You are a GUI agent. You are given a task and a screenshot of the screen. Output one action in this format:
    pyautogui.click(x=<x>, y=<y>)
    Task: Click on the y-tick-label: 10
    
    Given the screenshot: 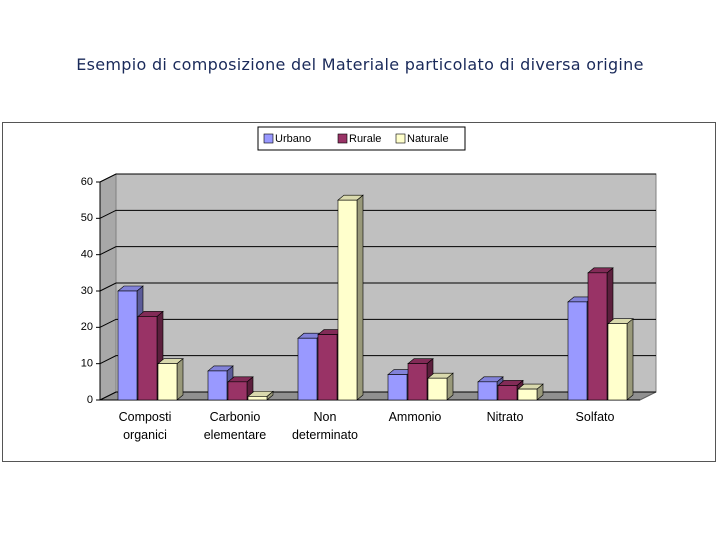 What is the action you would take?
    pyautogui.click(x=87, y=364)
    